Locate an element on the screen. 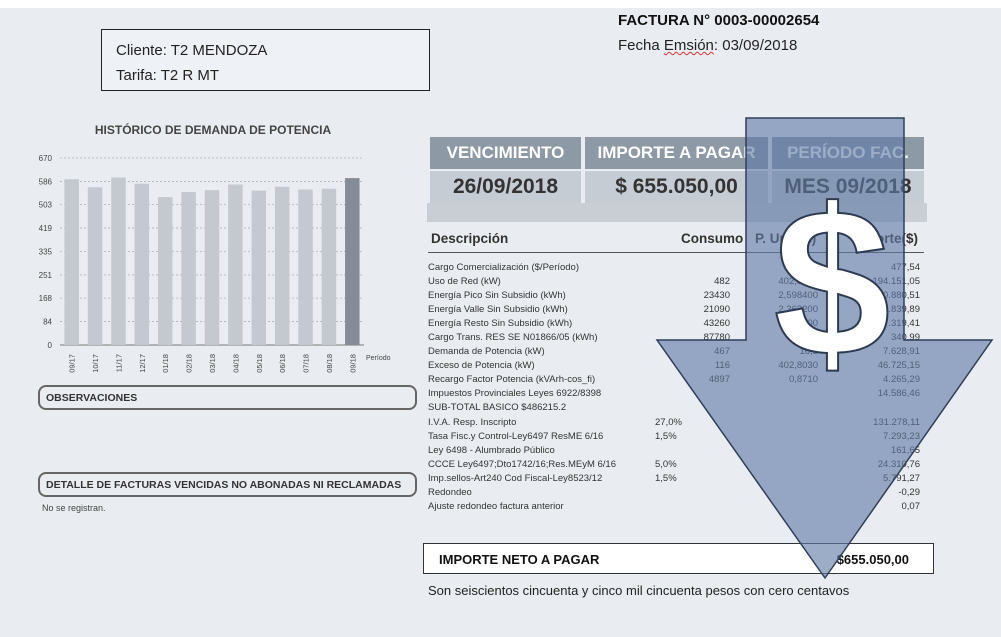 The image size is (1001, 637). x-axis-label: Período is located at coordinates (378, 358).